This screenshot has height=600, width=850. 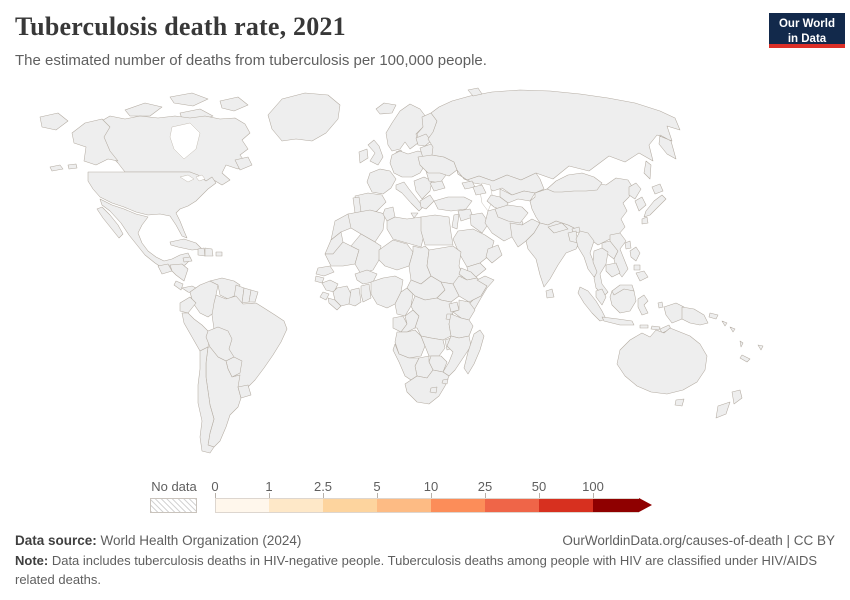 What do you see at coordinates (186, 244) in the screenshot?
I see `country-cuba` at bounding box center [186, 244].